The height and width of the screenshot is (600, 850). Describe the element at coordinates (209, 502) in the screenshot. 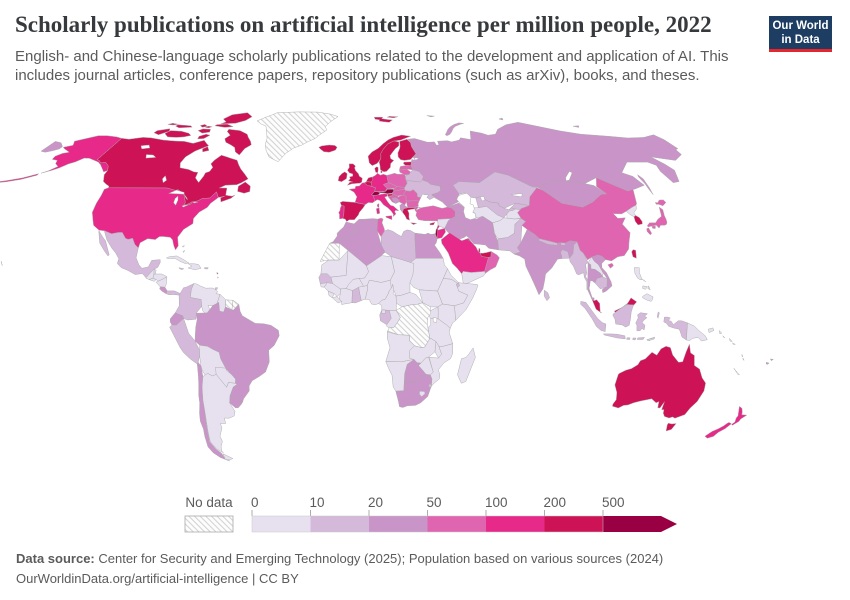

I see `svg-text: No data` at that location.